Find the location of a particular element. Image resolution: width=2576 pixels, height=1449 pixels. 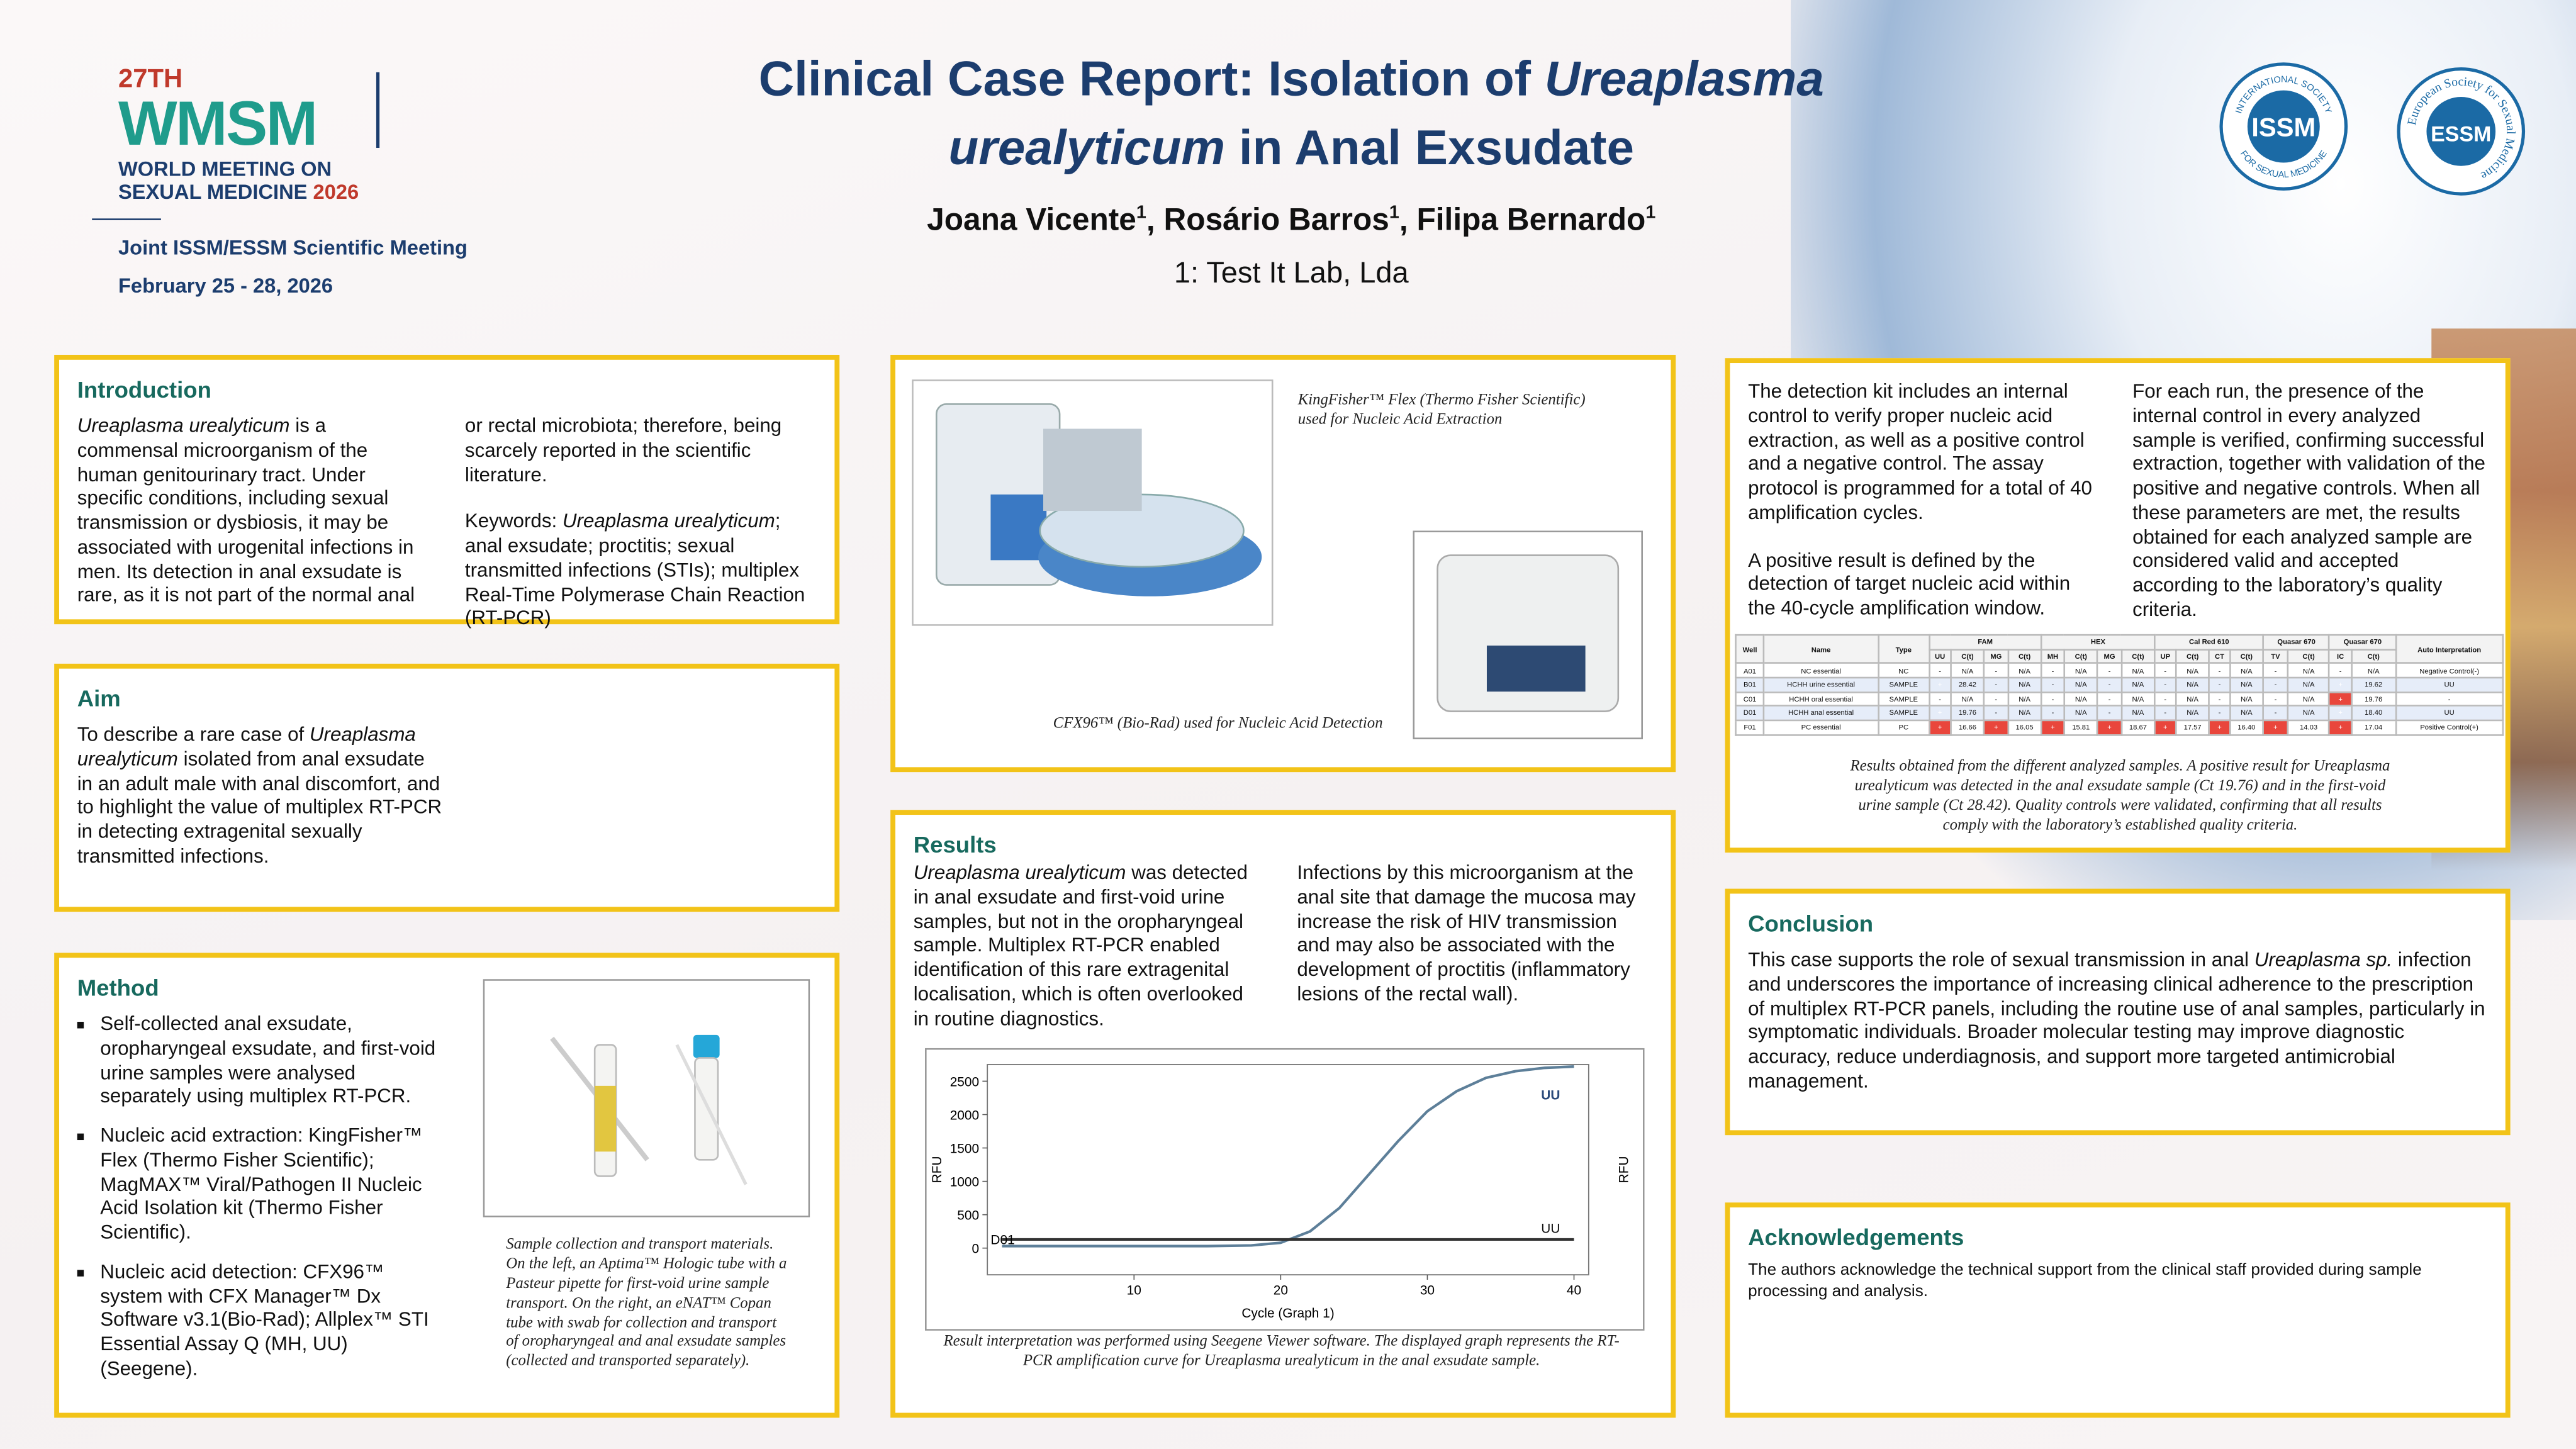

table-cell: 19.76 is located at coordinates (2373, 699).